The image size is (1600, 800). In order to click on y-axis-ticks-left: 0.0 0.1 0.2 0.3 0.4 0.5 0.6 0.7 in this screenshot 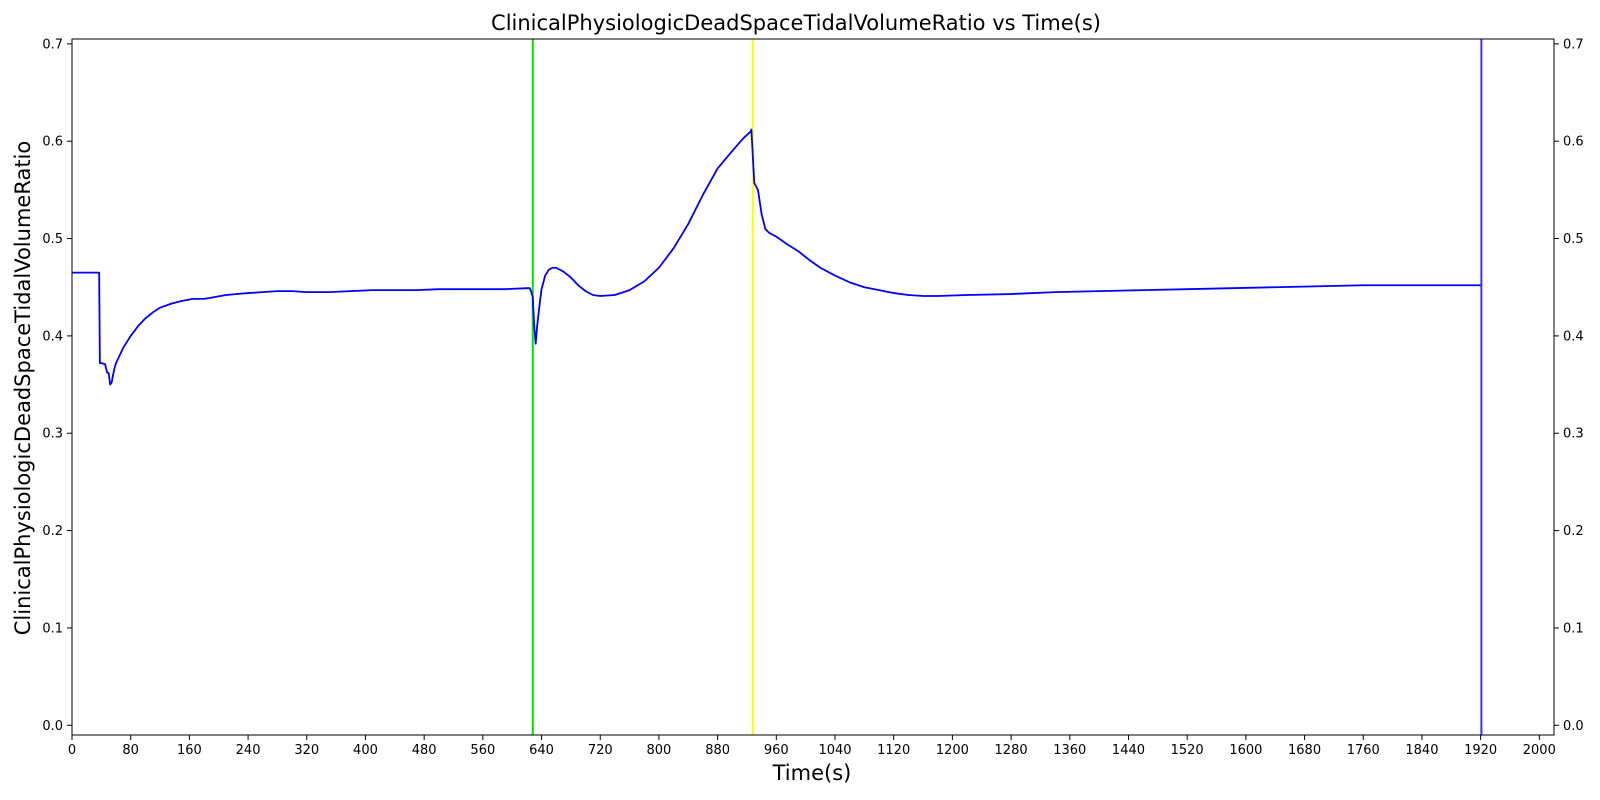, I will do `click(57, 385)`.